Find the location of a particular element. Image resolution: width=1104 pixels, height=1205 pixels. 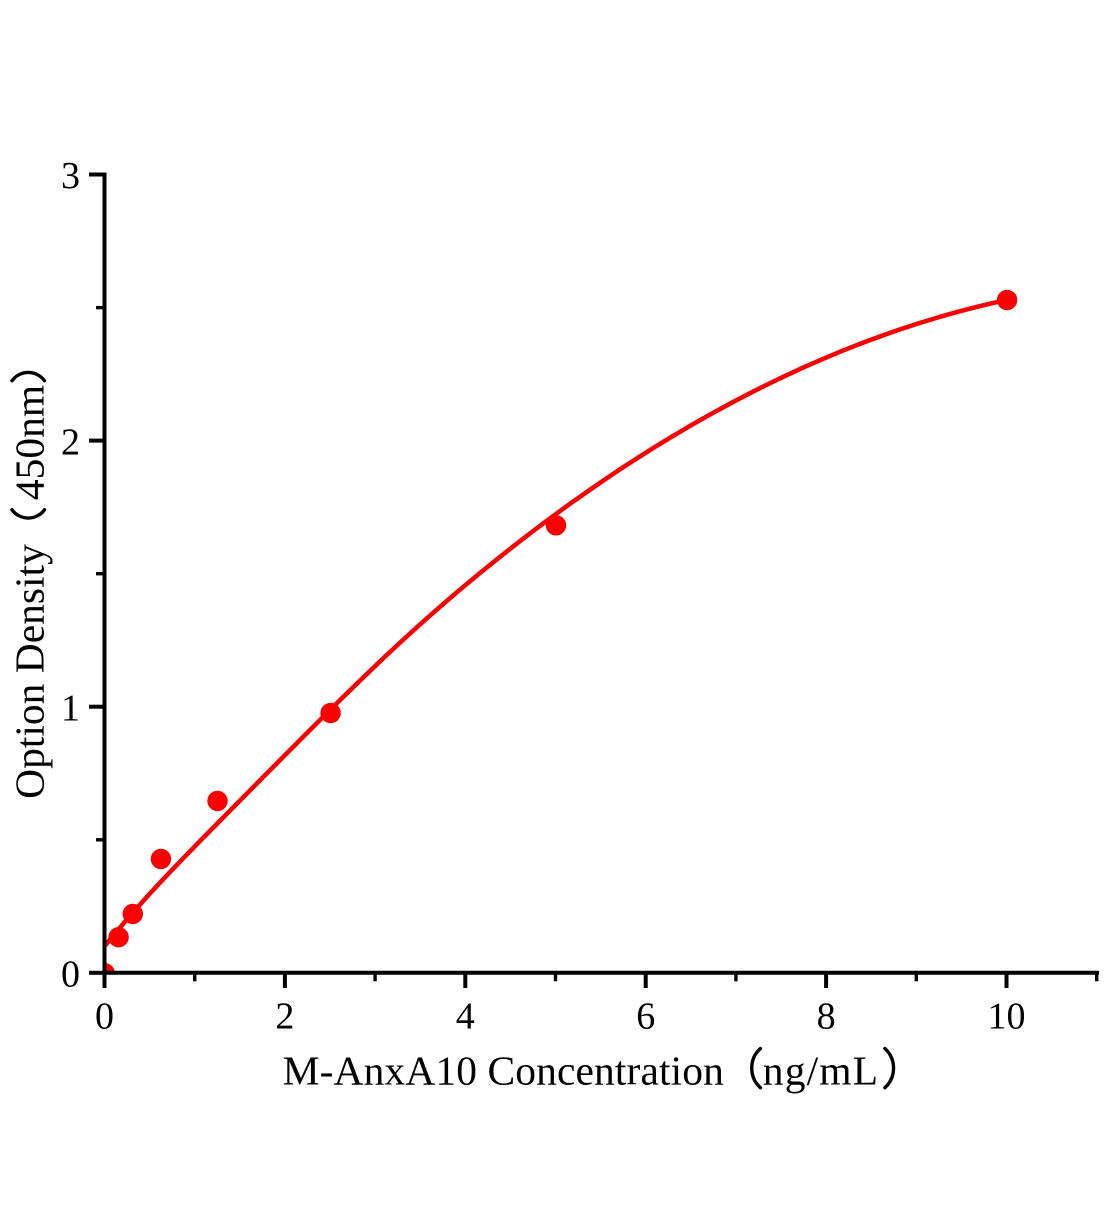

svg-text: 6 is located at coordinates (645, 1017).